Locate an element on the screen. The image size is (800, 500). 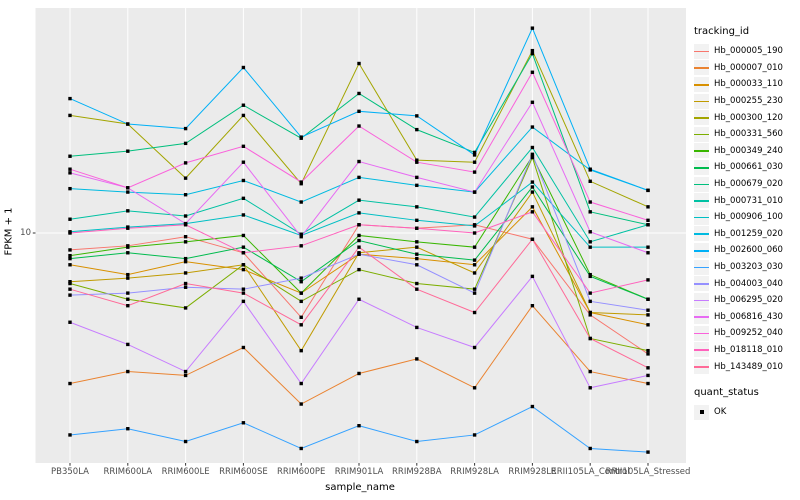
legend-label: Hb_003203_030 is located at coordinates (748, 267).